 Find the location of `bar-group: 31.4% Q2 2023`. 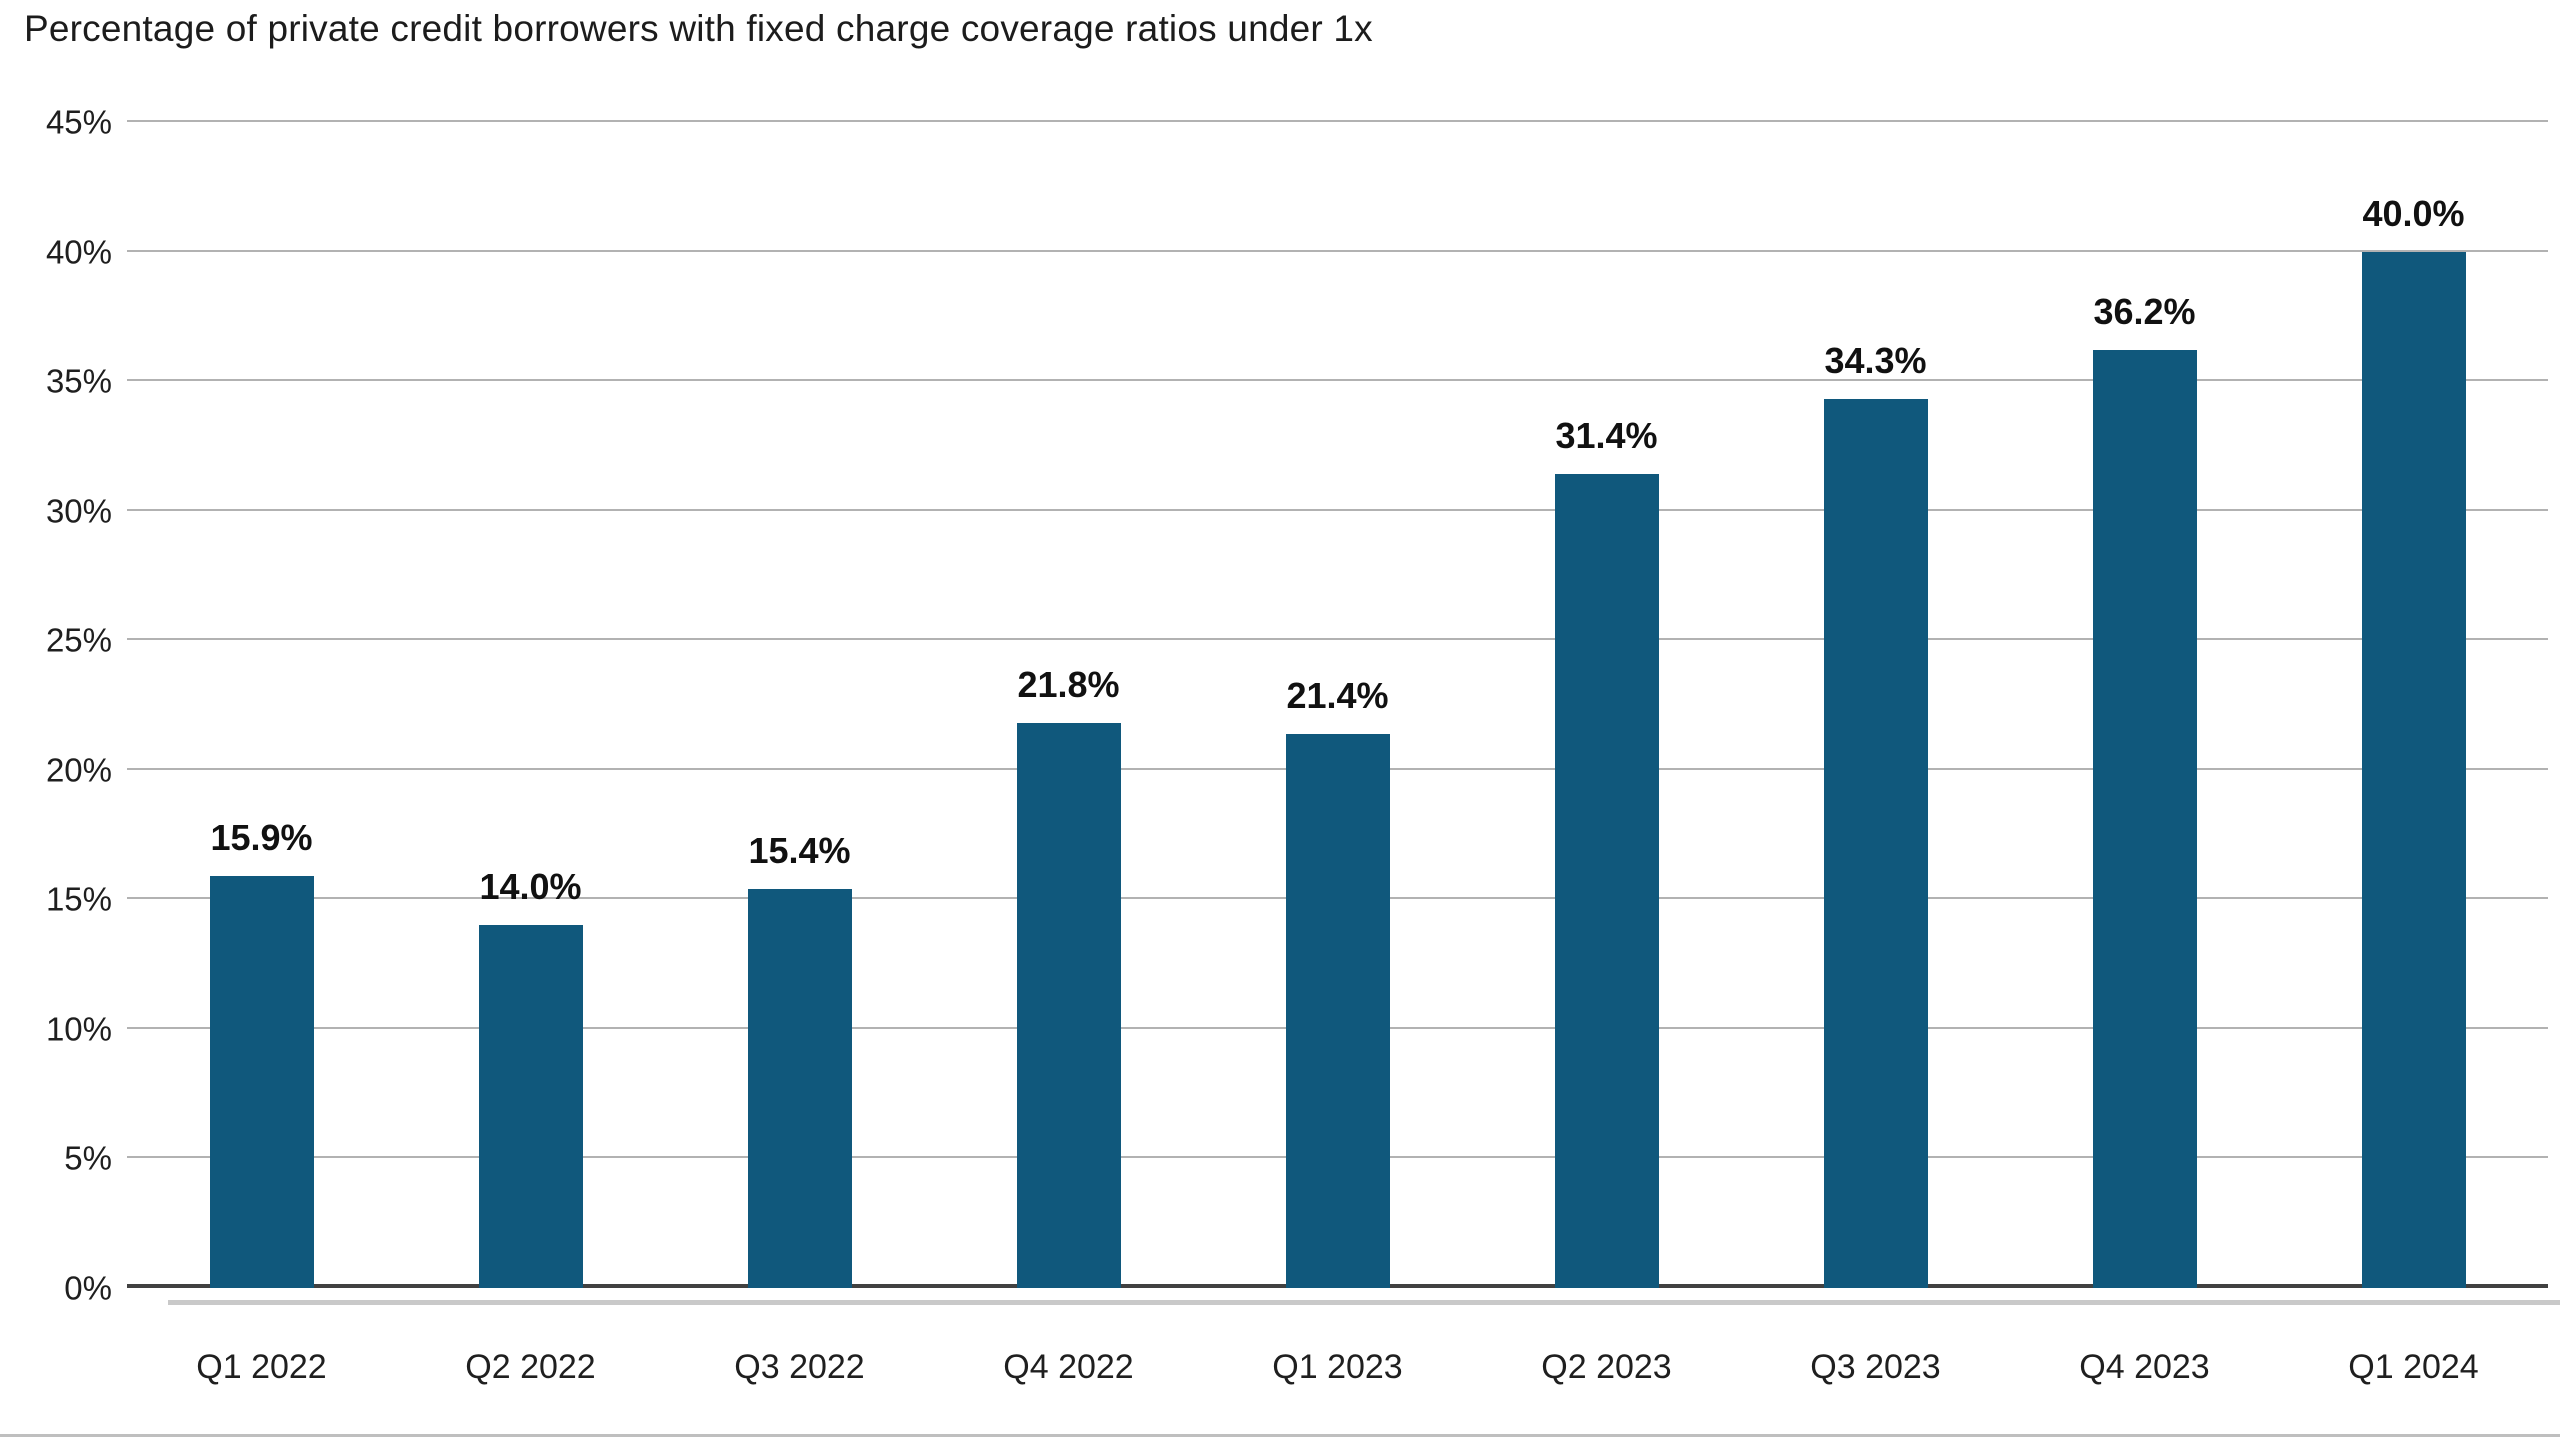

bar-group: 31.4% Q2 2023 is located at coordinates (1606, 753).